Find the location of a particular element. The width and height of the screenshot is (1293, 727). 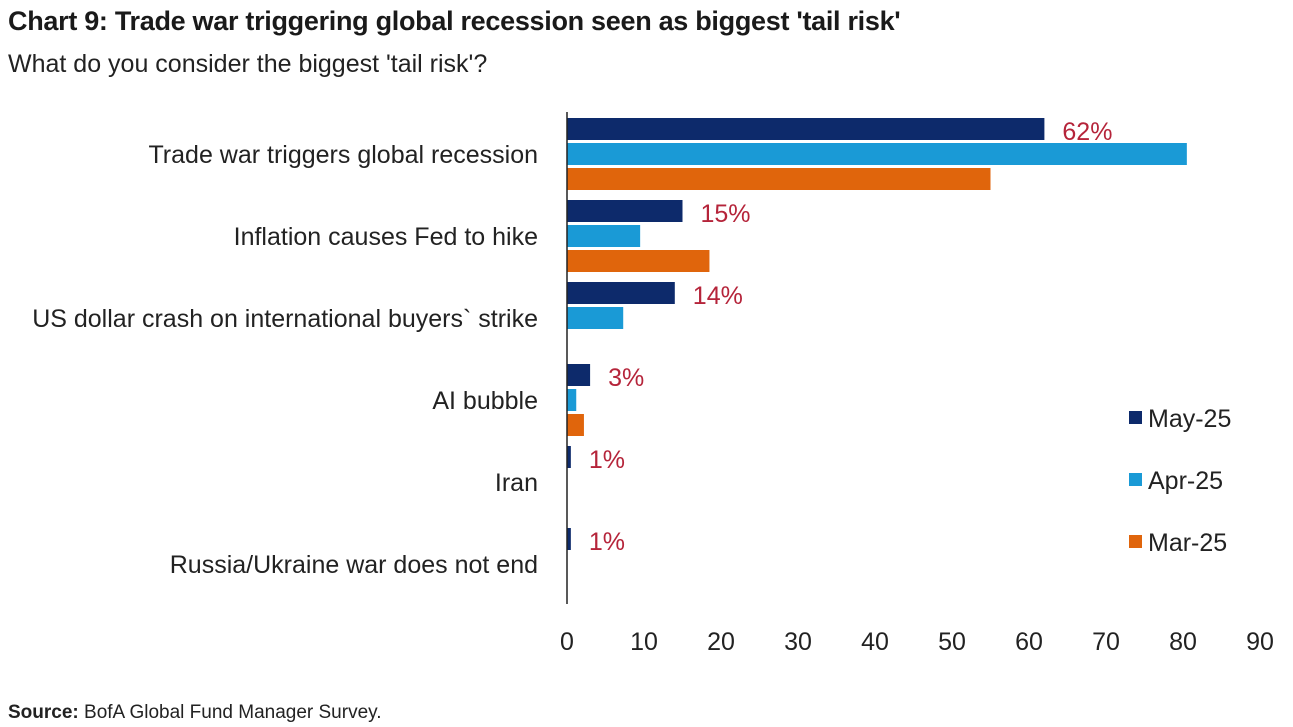

data-label: 15% is located at coordinates (726, 214).